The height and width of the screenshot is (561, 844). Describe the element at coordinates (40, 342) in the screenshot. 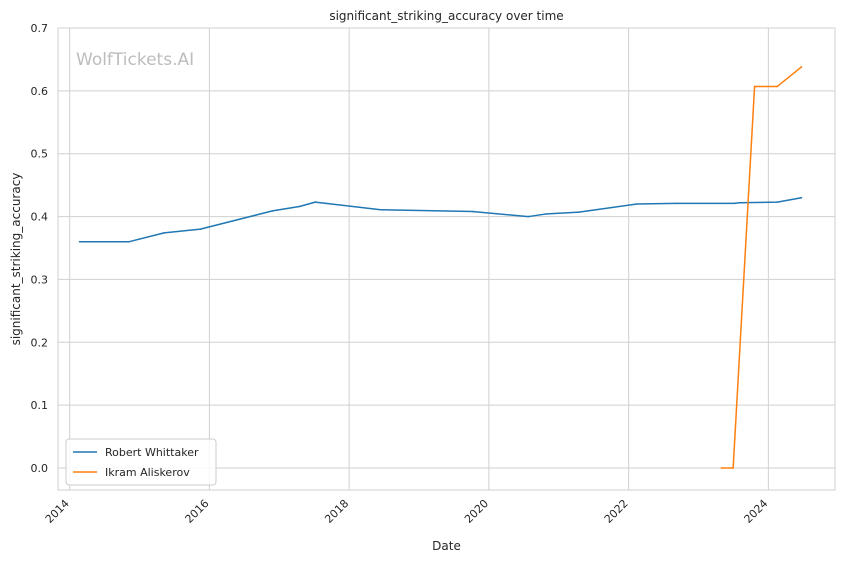

I see `y-tick-label: 0.2` at that location.